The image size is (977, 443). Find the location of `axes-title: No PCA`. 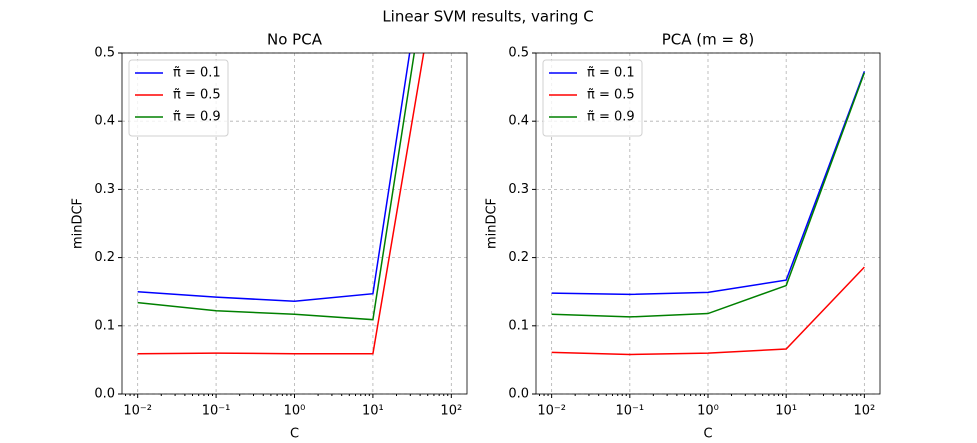

axes-title: No PCA is located at coordinates (295, 40).